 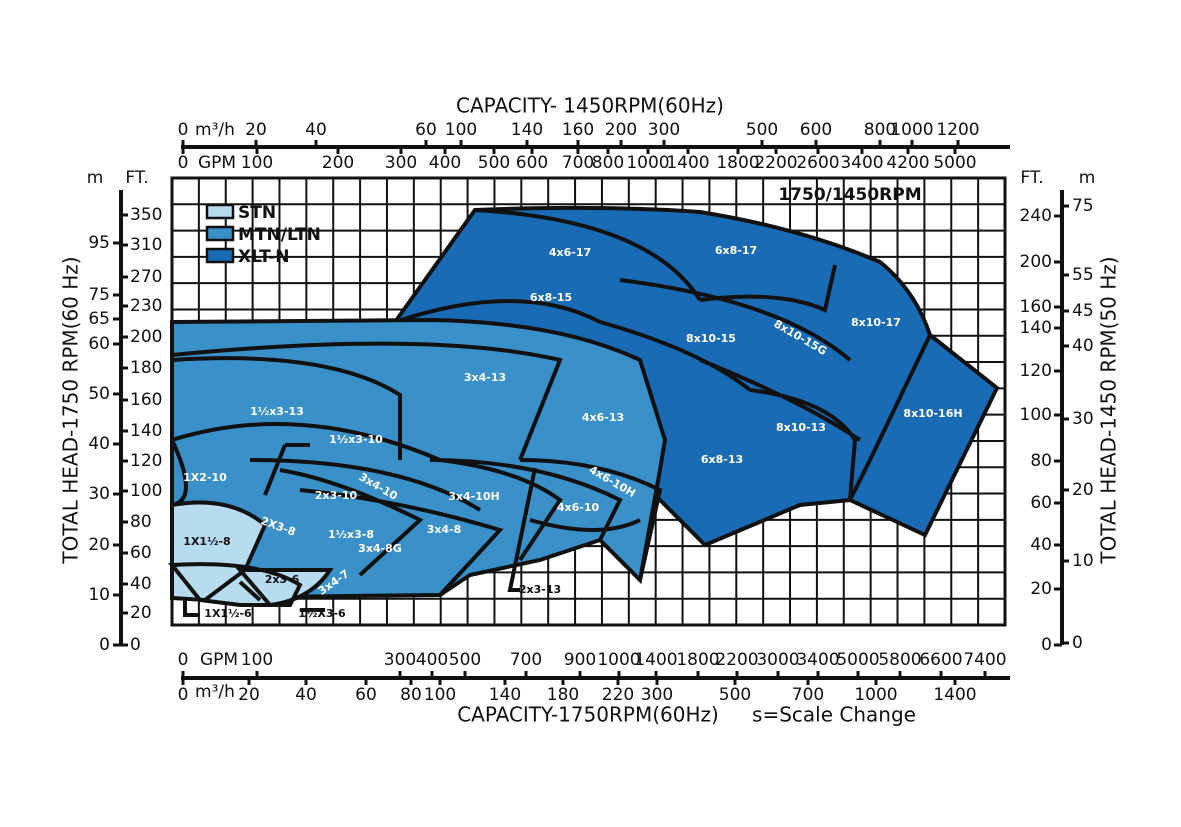 I want to click on unit-label: m, so click(x=95, y=178).